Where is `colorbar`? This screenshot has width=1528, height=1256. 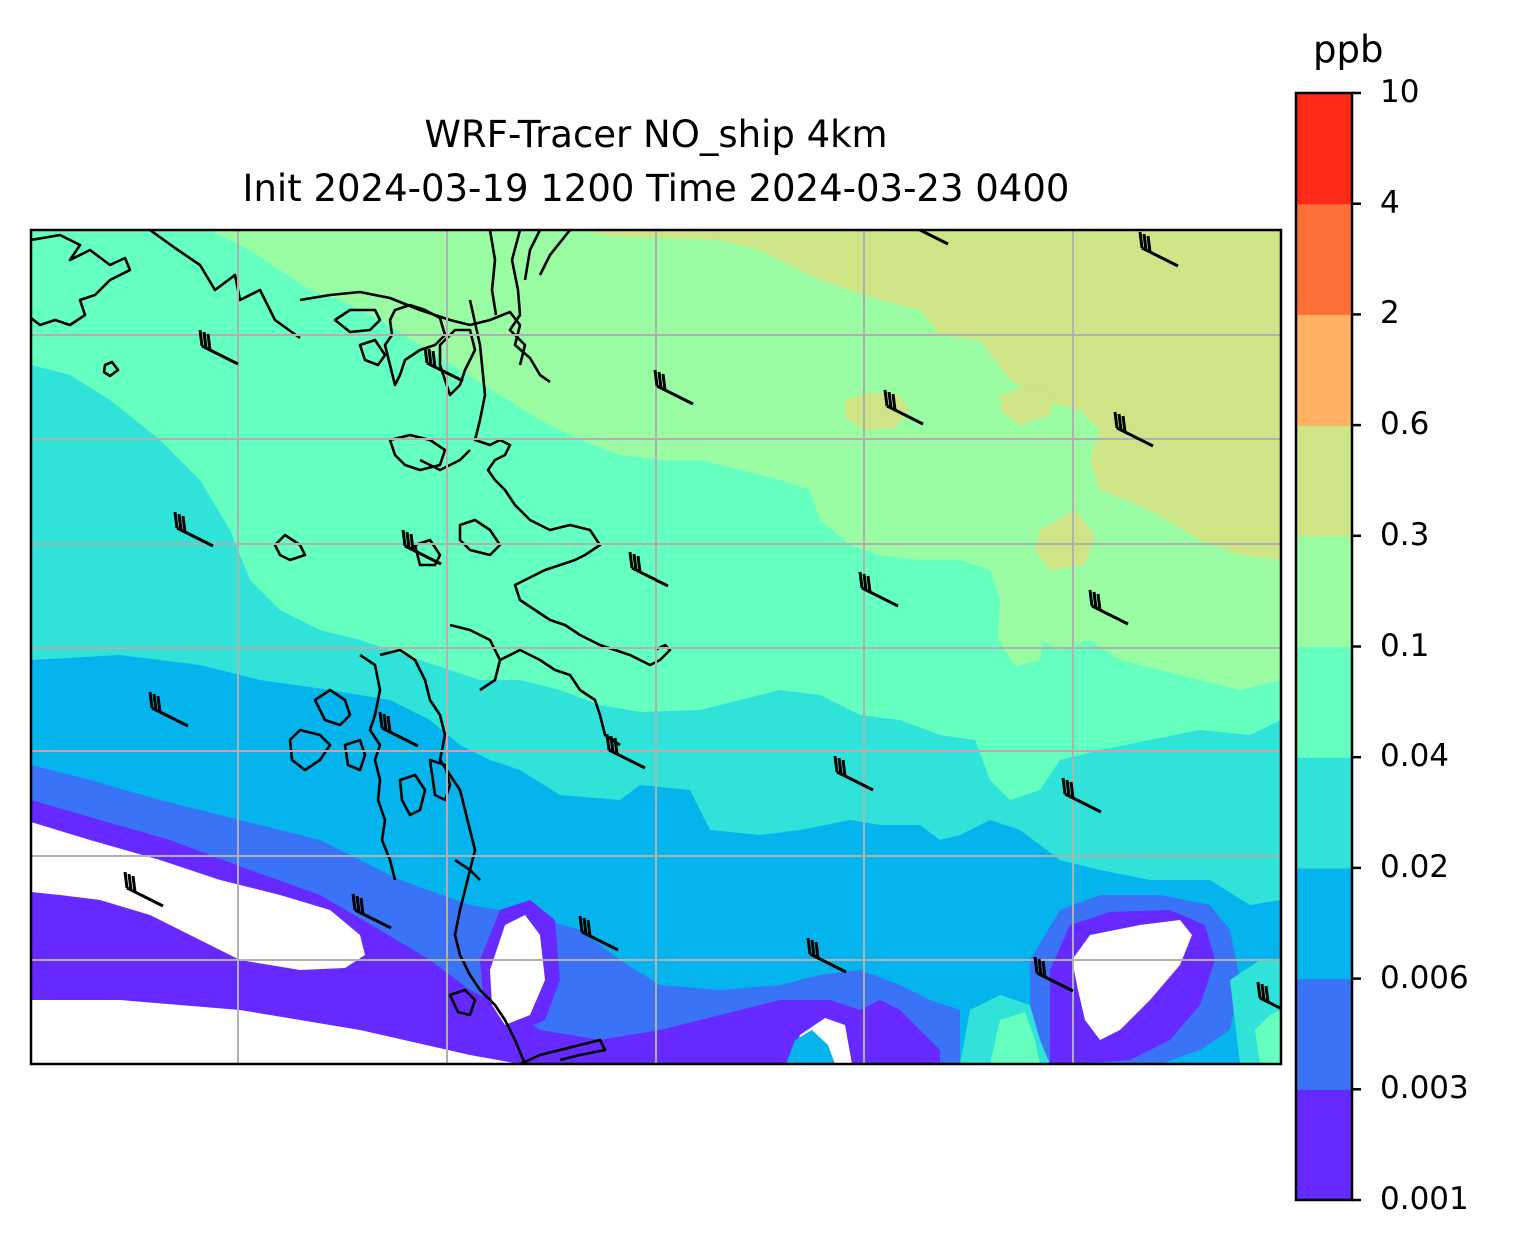
colorbar is located at coordinates (1327, 646).